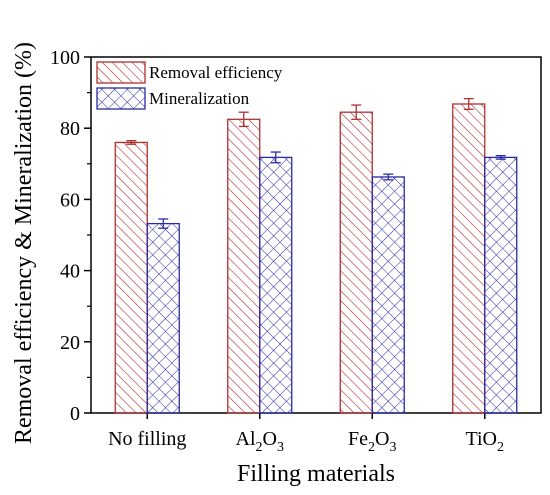 The height and width of the screenshot is (495, 550). I want to click on legend-swatch-mineralization, so click(121, 98).